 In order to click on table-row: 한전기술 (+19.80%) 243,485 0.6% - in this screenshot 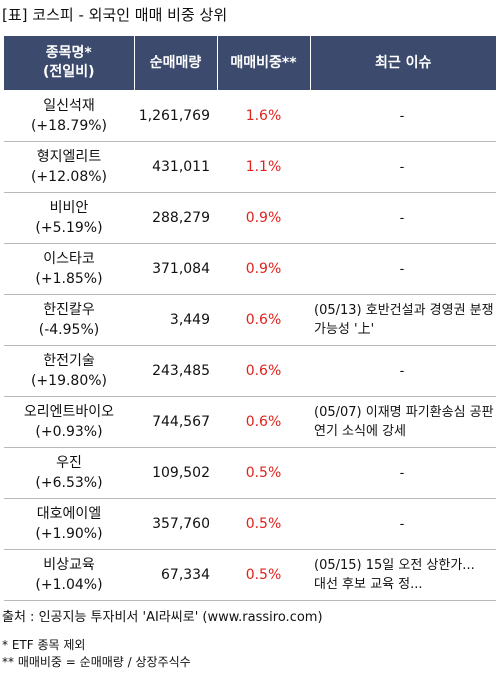, I will do `click(250, 371)`.